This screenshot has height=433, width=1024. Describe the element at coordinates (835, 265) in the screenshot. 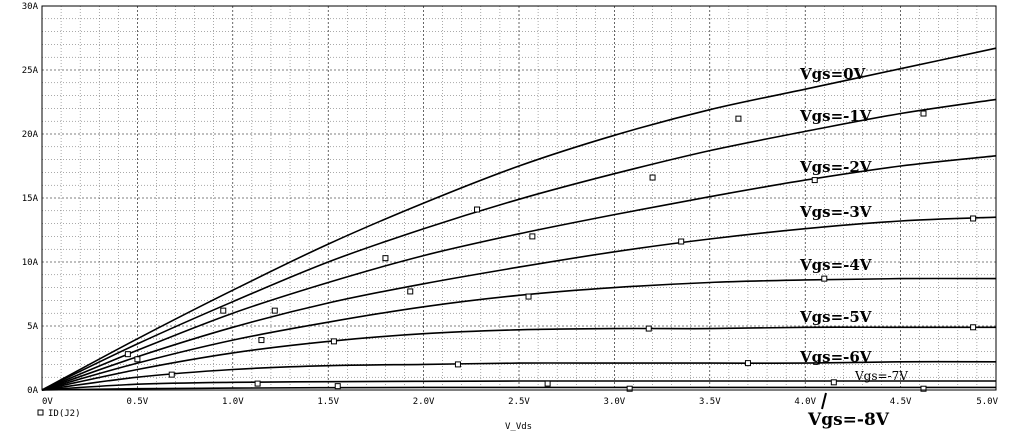

I see `curve-label: Vgs=-4V` at that location.